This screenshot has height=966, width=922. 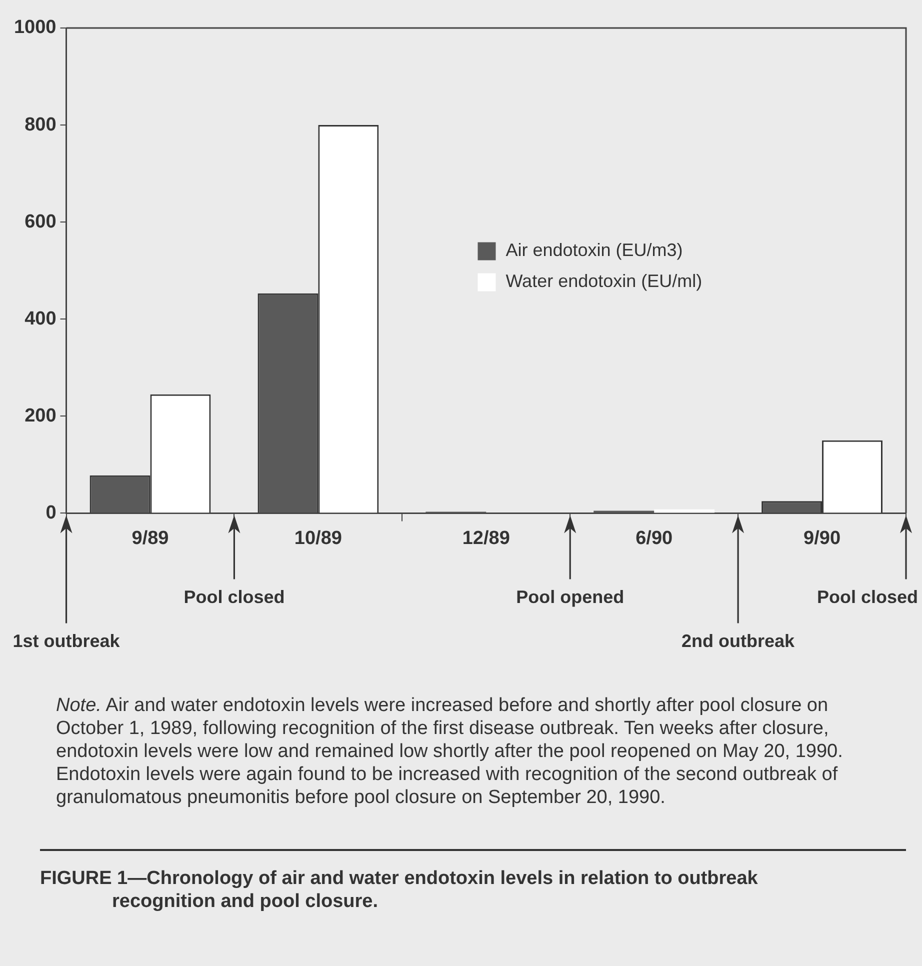 What do you see at coordinates (150, 538) in the screenshot?
I see `x-tick-label: 9/89` at bounding box center [150, 538].